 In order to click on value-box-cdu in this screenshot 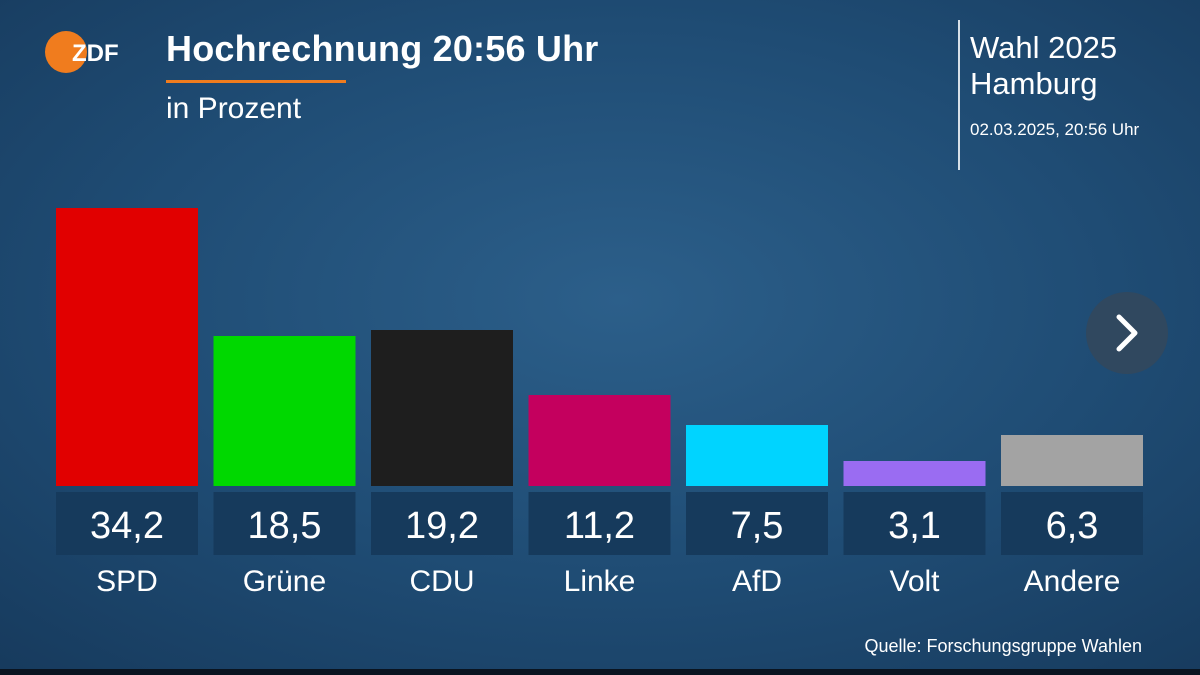, I will do `click(442, 523)`.